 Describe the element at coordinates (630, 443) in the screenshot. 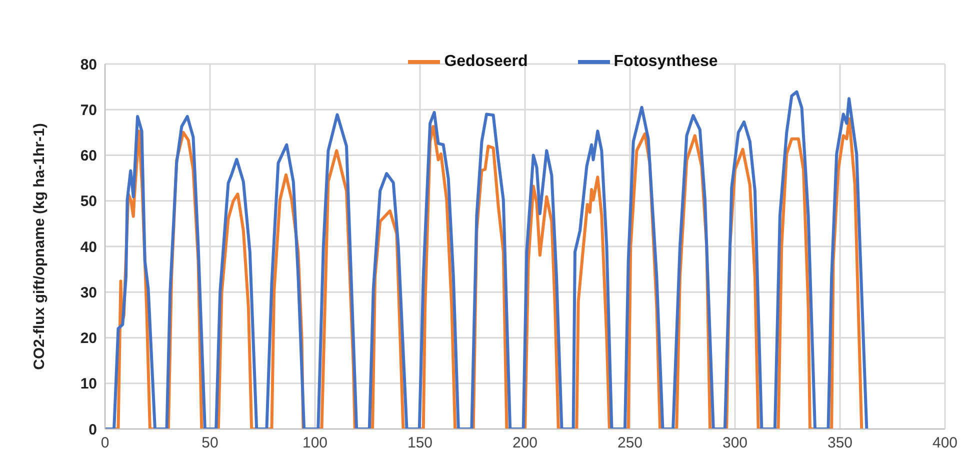

I see `x-tick-label: 250` at that location.